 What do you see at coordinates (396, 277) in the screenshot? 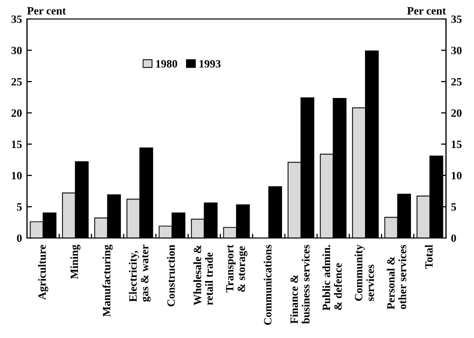
I see `x-tick-label: Personal & other services` at bounding box center [396, 277].